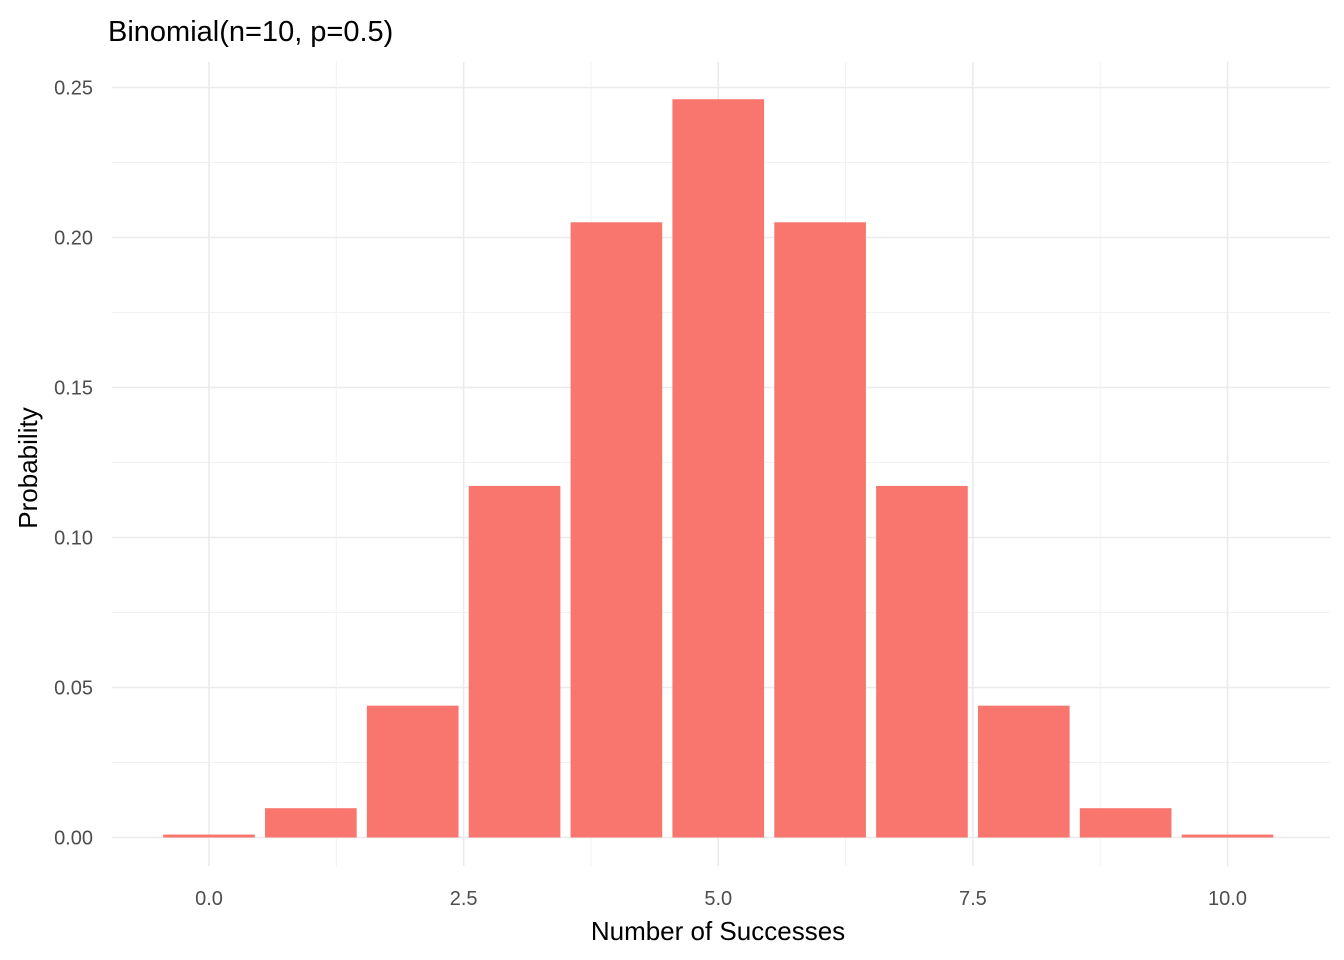 This screenshot has width=1344, height=960. What do you see at coordinates (718, 931) in the screenshot?
I see `x-axis-title: Number of Successes` at bounding box center [718, 931].